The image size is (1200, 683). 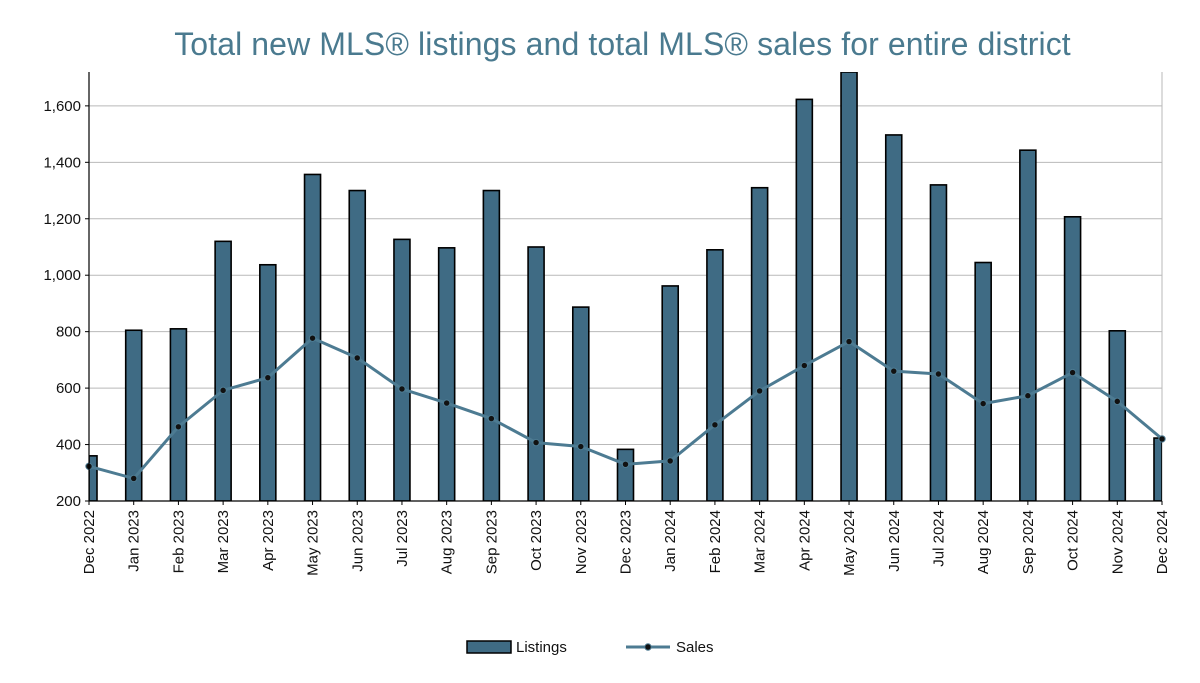 What do you see at coordinates (983, 542) in the screenshot?
I see `x-tick-label: Aug 2024` at bounding box center [983, 542].